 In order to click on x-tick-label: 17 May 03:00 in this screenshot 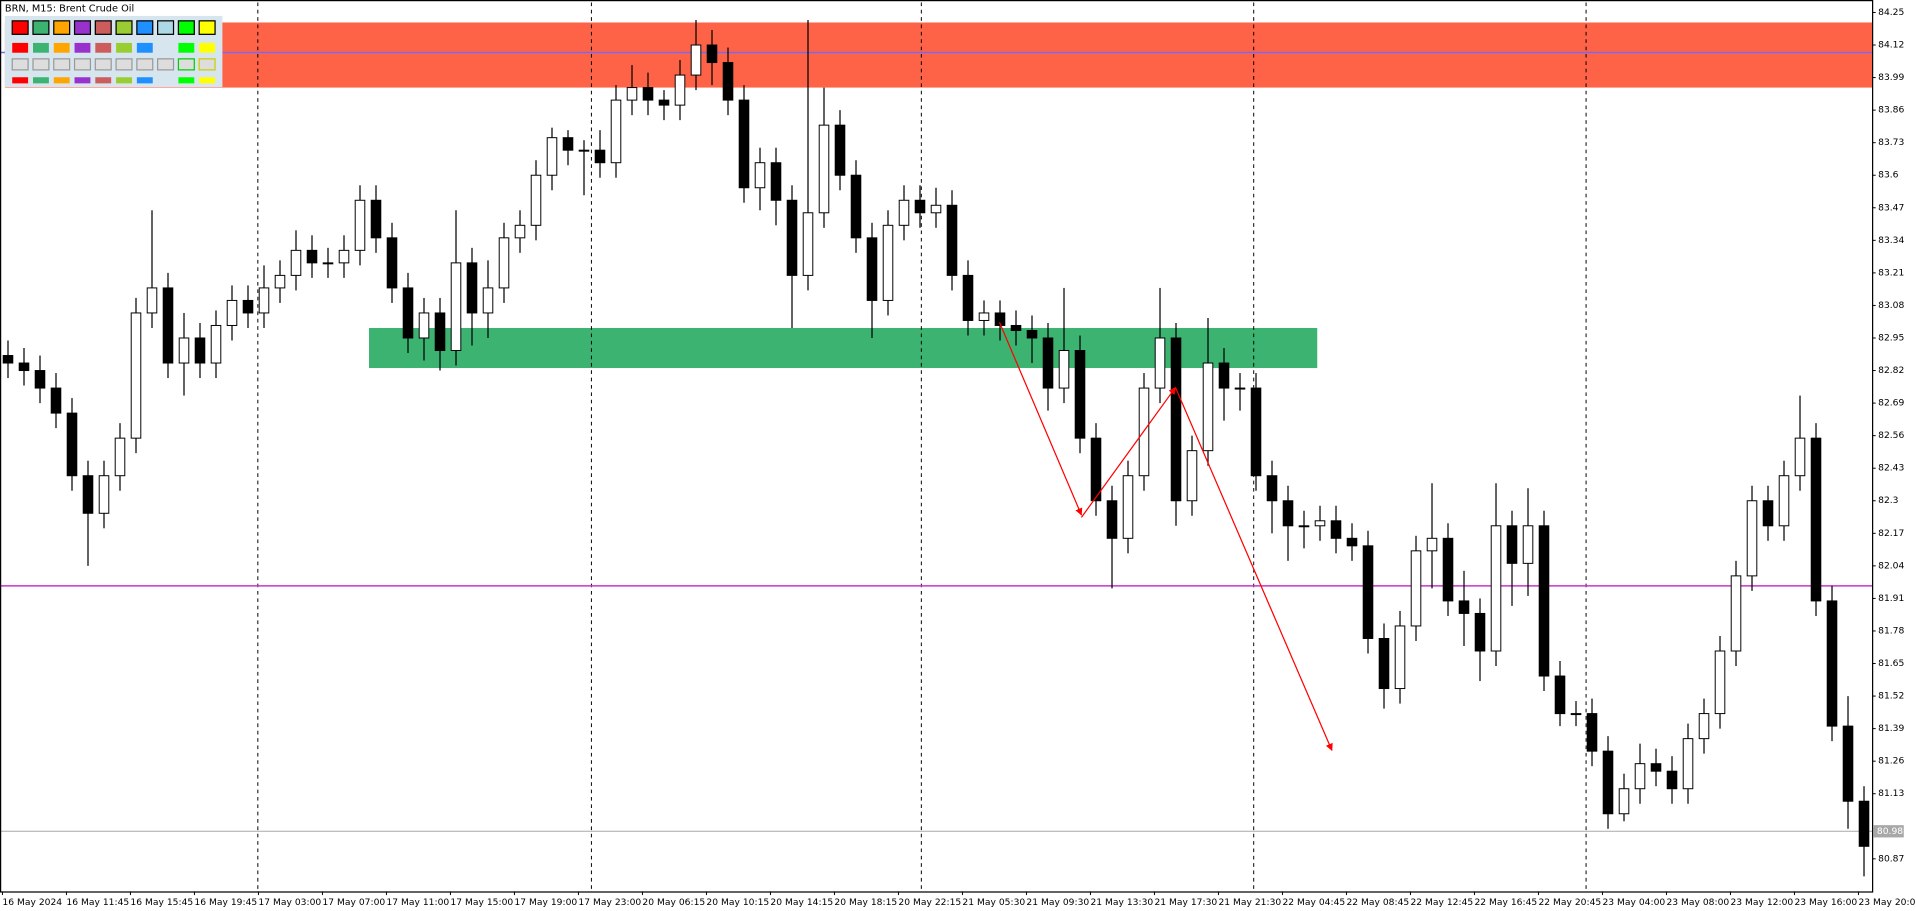, I will do `click(289, 902)`.